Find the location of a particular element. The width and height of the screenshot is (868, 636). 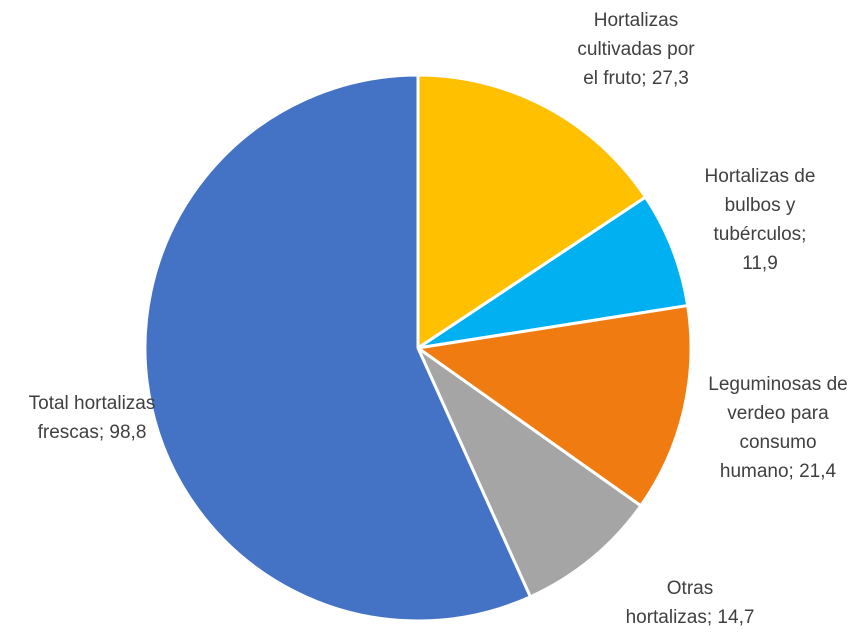

pie-data-label-1: Hortalizas cultivadas por el fruto; 27,3 is located at coordinates (636, 49).